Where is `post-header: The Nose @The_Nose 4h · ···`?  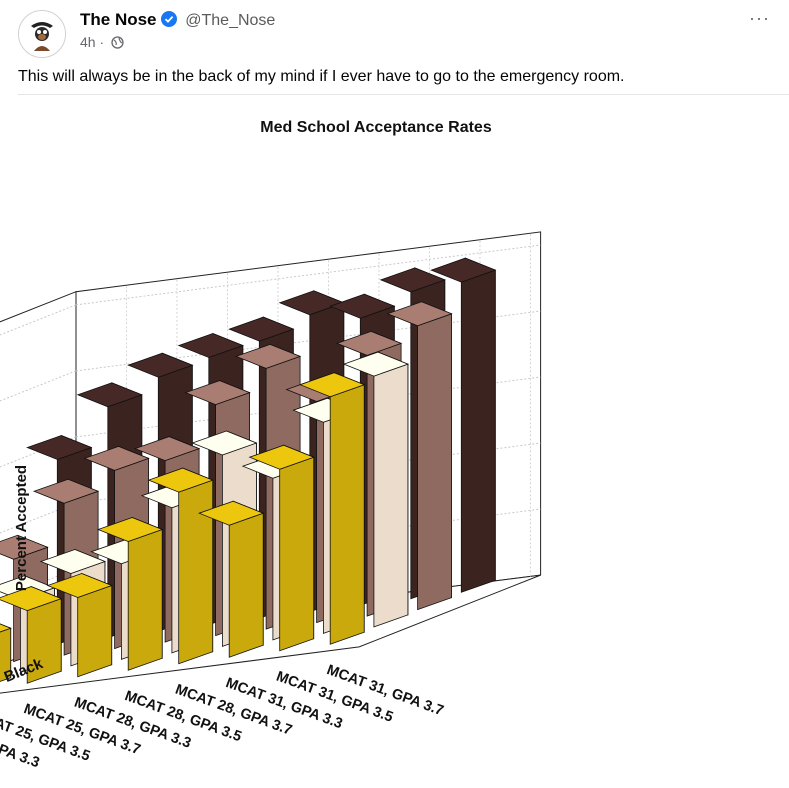 post-header: The Nose @The_Nose 4h · ··· is located at coordinates (398, 33).